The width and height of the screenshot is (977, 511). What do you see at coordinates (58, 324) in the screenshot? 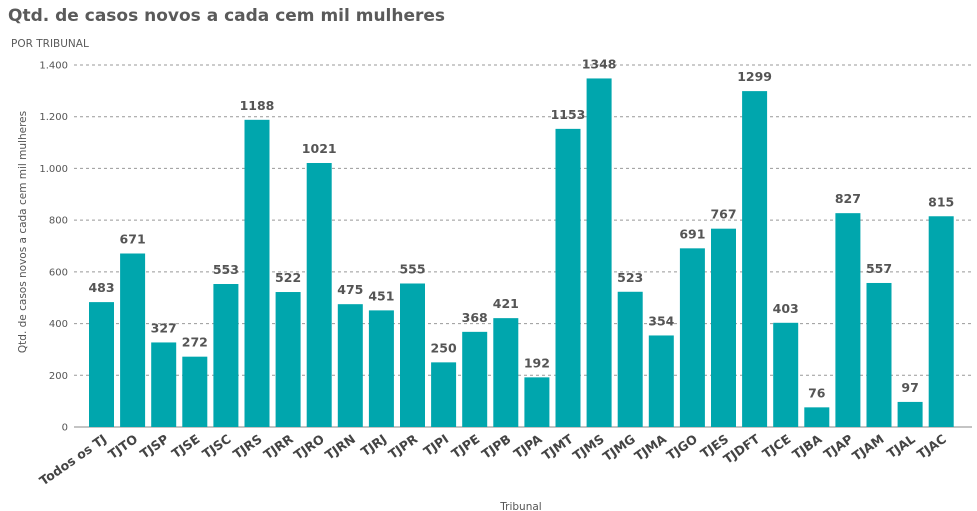
I see `y-tick-label: 400` at bounding box center [58, 324].